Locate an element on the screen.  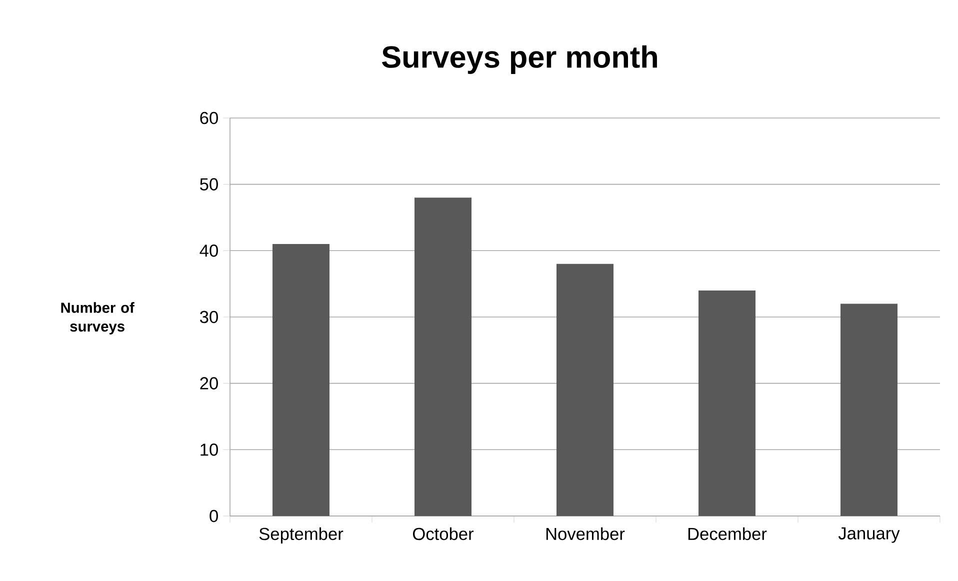
x-tick-label: December is located at coordinates (727, 533).